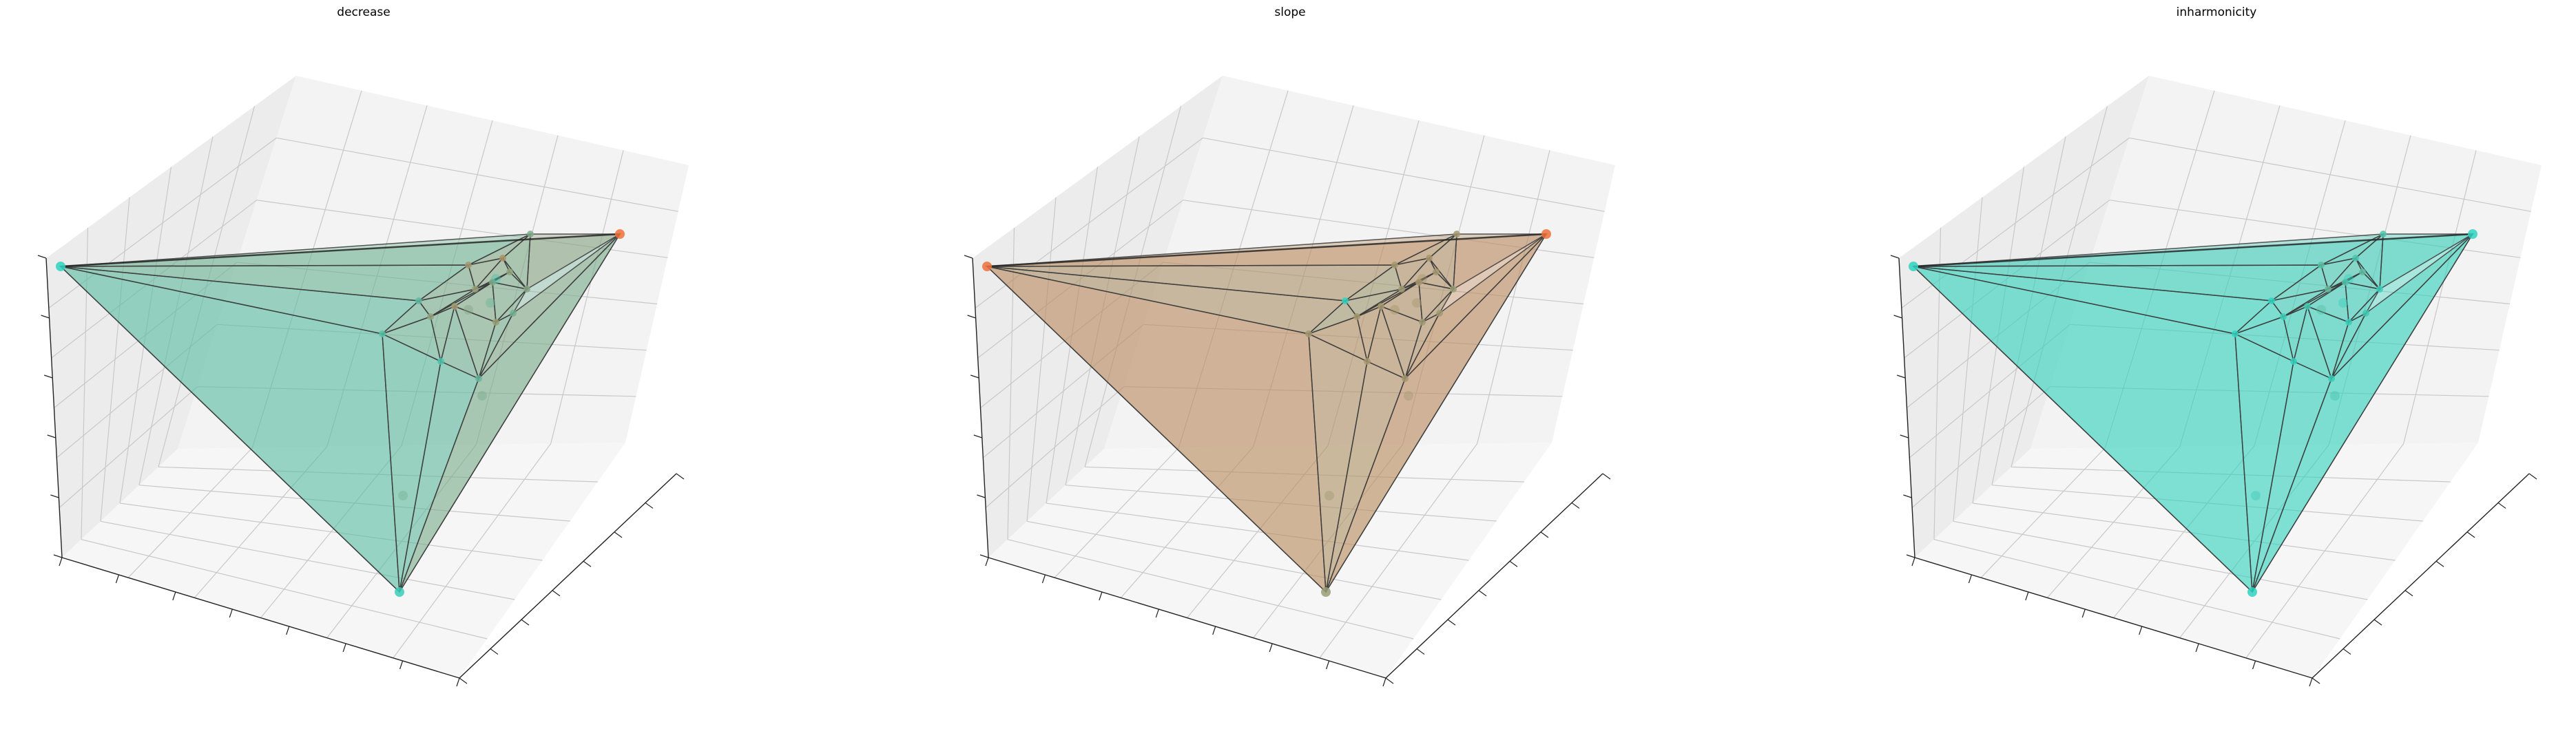  What do you see at coordinates (1289, 12) in the screenshot?
I see `subplot-title: slope` at bounding box center [1289, 12].